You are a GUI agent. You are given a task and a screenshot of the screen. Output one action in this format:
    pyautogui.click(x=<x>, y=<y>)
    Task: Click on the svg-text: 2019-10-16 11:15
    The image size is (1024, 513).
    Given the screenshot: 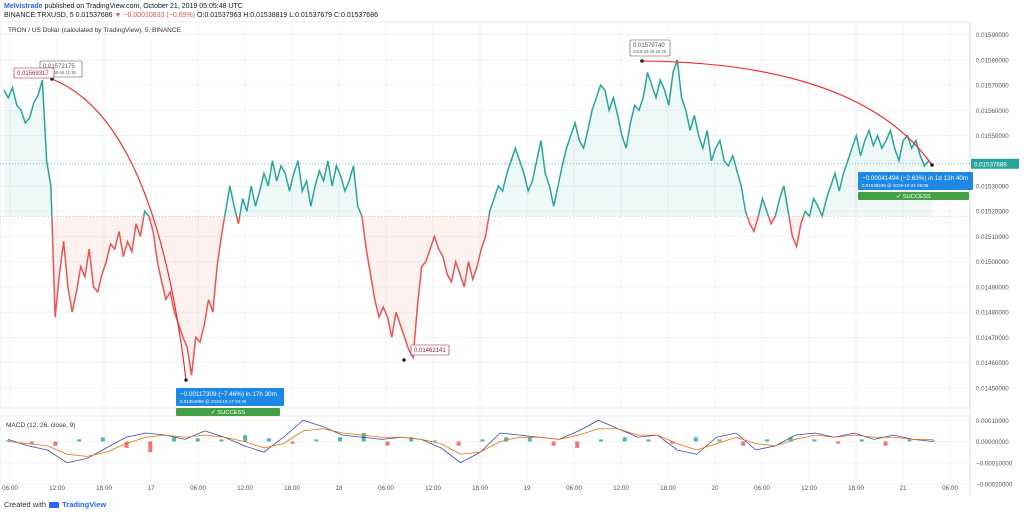 What is the action you would take?
    pyautogui.click(x=59, y=72)
    